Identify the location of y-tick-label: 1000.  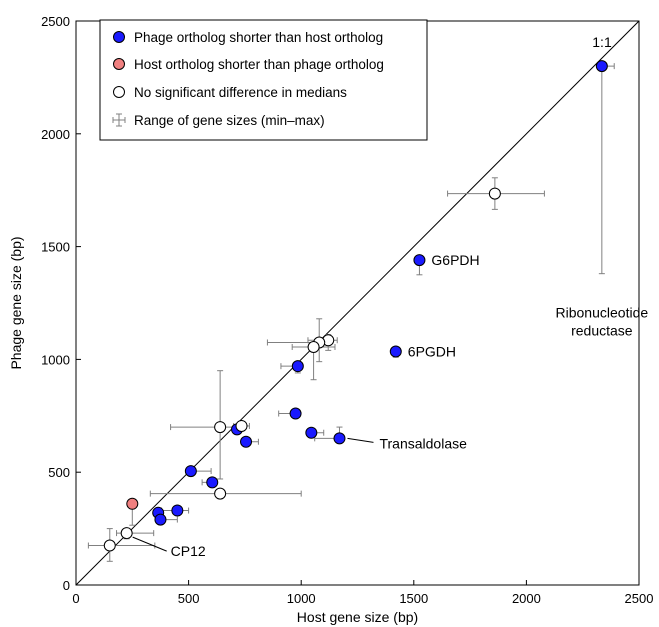
(55, 359).